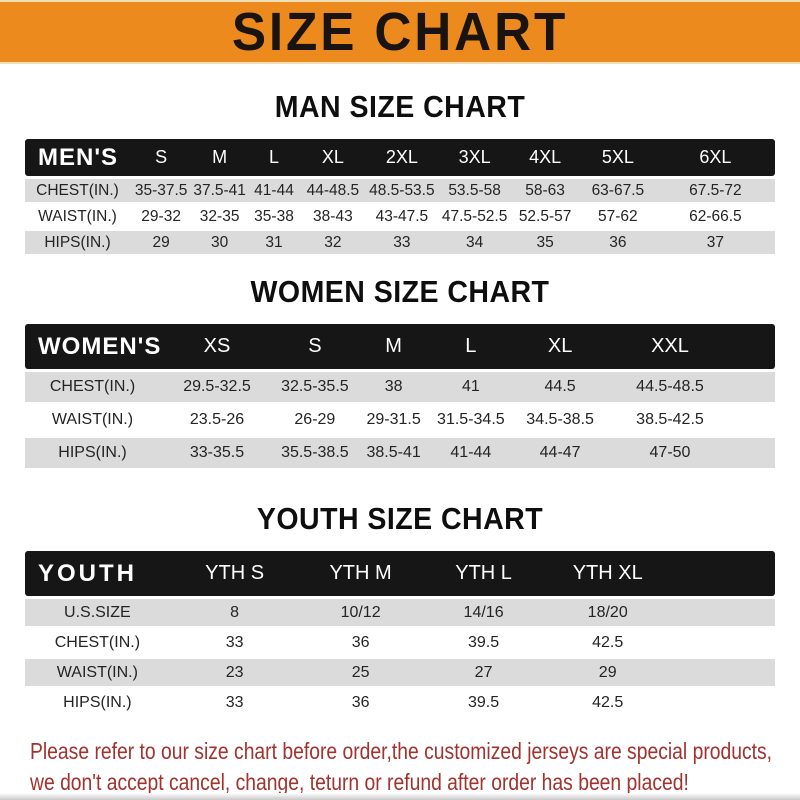 The width and height of the screenshot is (800, 800). Describe the element at coordinates (393, 387) in the screenshot. I see `size-value: 38` at that location.